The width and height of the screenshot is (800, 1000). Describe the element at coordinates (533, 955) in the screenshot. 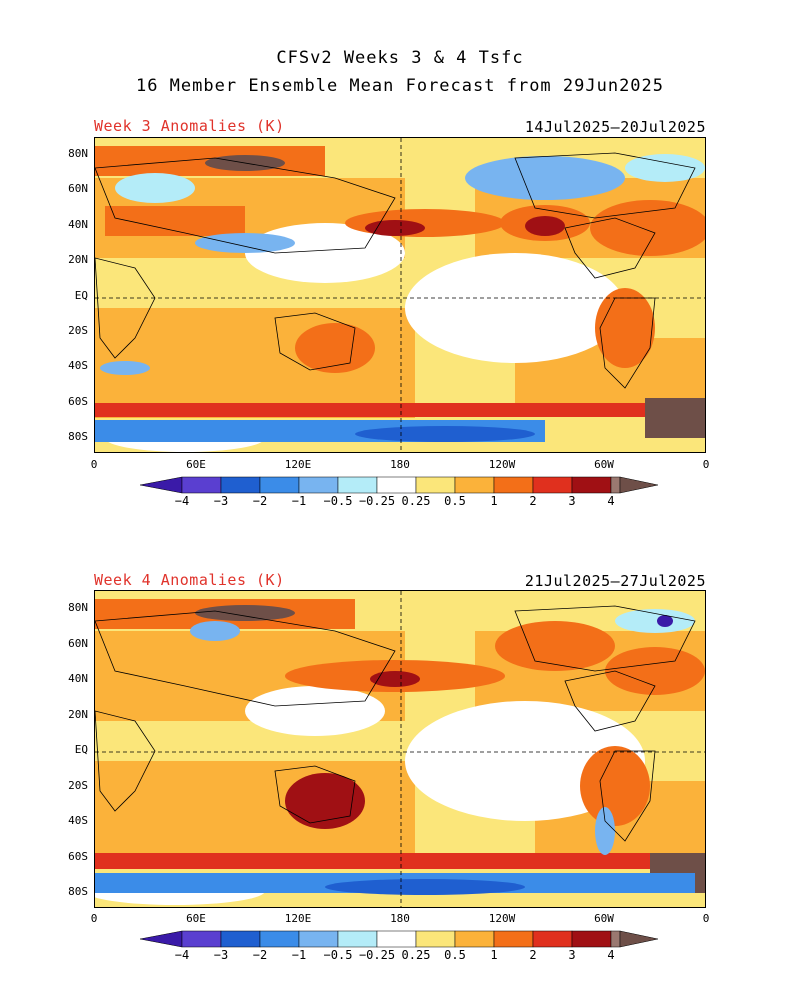

I see `panel-2-cbar-label: 2` at that location.